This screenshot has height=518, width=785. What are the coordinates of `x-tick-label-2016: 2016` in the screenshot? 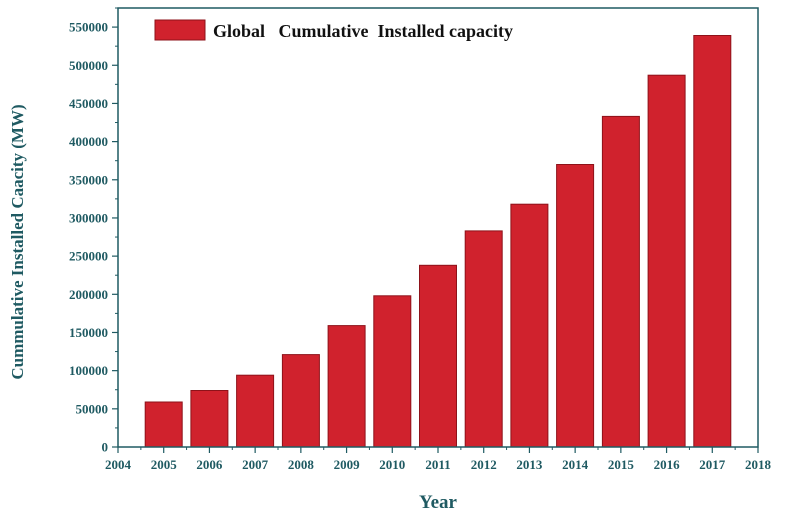 It's located at (667, 464).